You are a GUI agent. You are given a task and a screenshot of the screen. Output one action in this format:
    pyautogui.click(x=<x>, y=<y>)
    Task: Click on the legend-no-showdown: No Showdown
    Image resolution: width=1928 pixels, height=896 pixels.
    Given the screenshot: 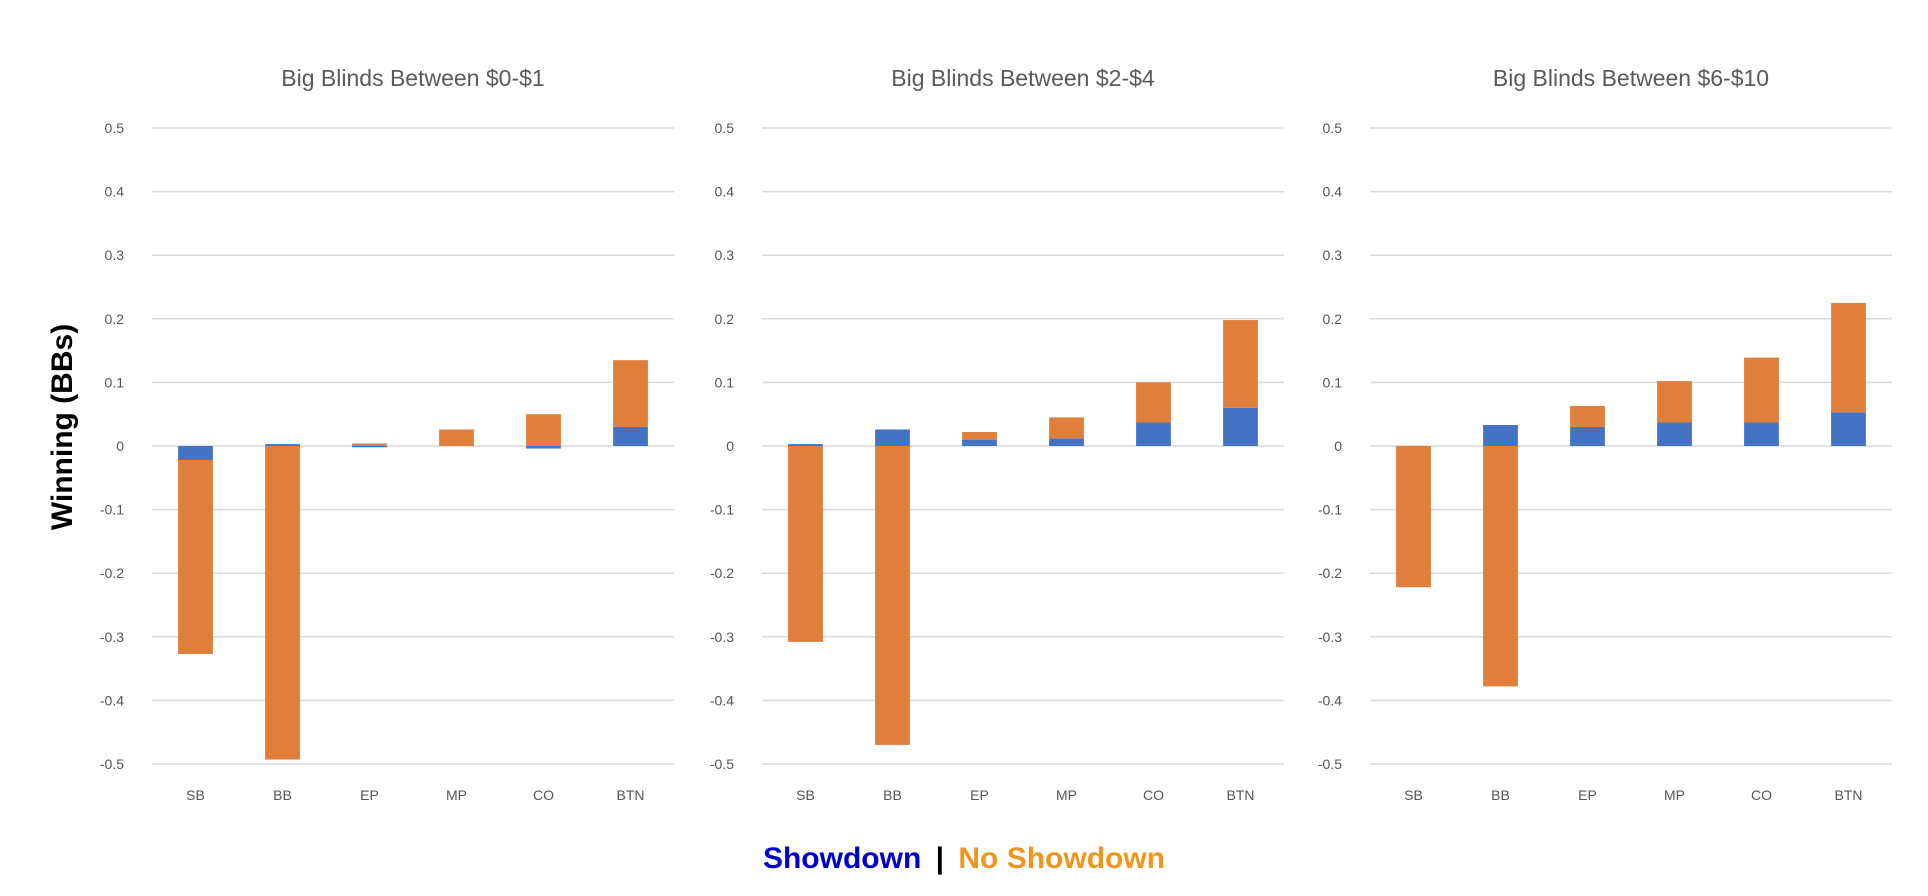 What is the action you would take?
    pyautogui.click(x=1062, y=858)
    